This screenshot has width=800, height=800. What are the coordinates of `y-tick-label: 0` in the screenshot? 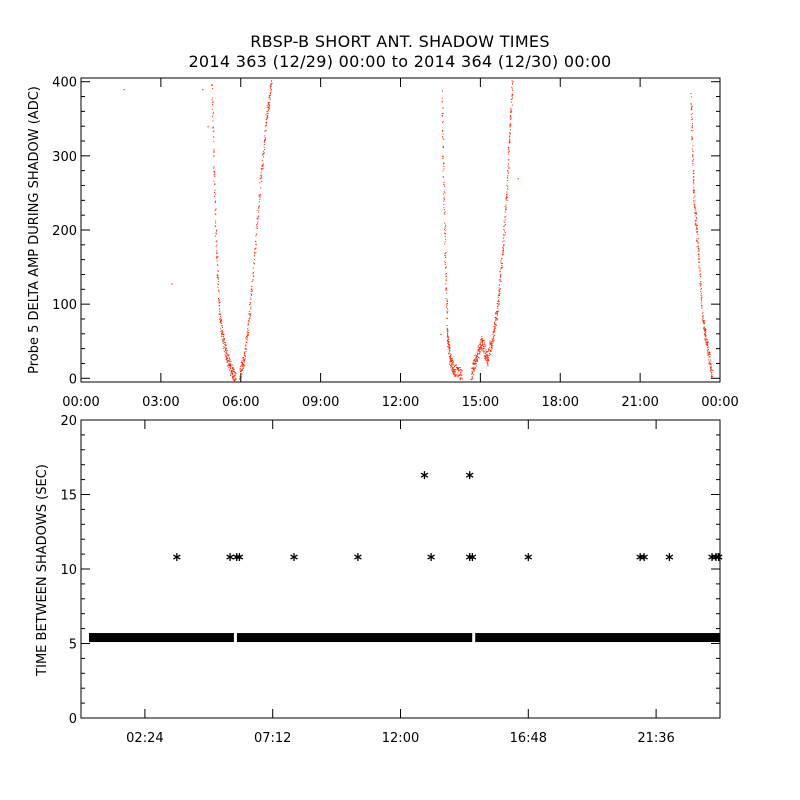 It's located at (73, 719).